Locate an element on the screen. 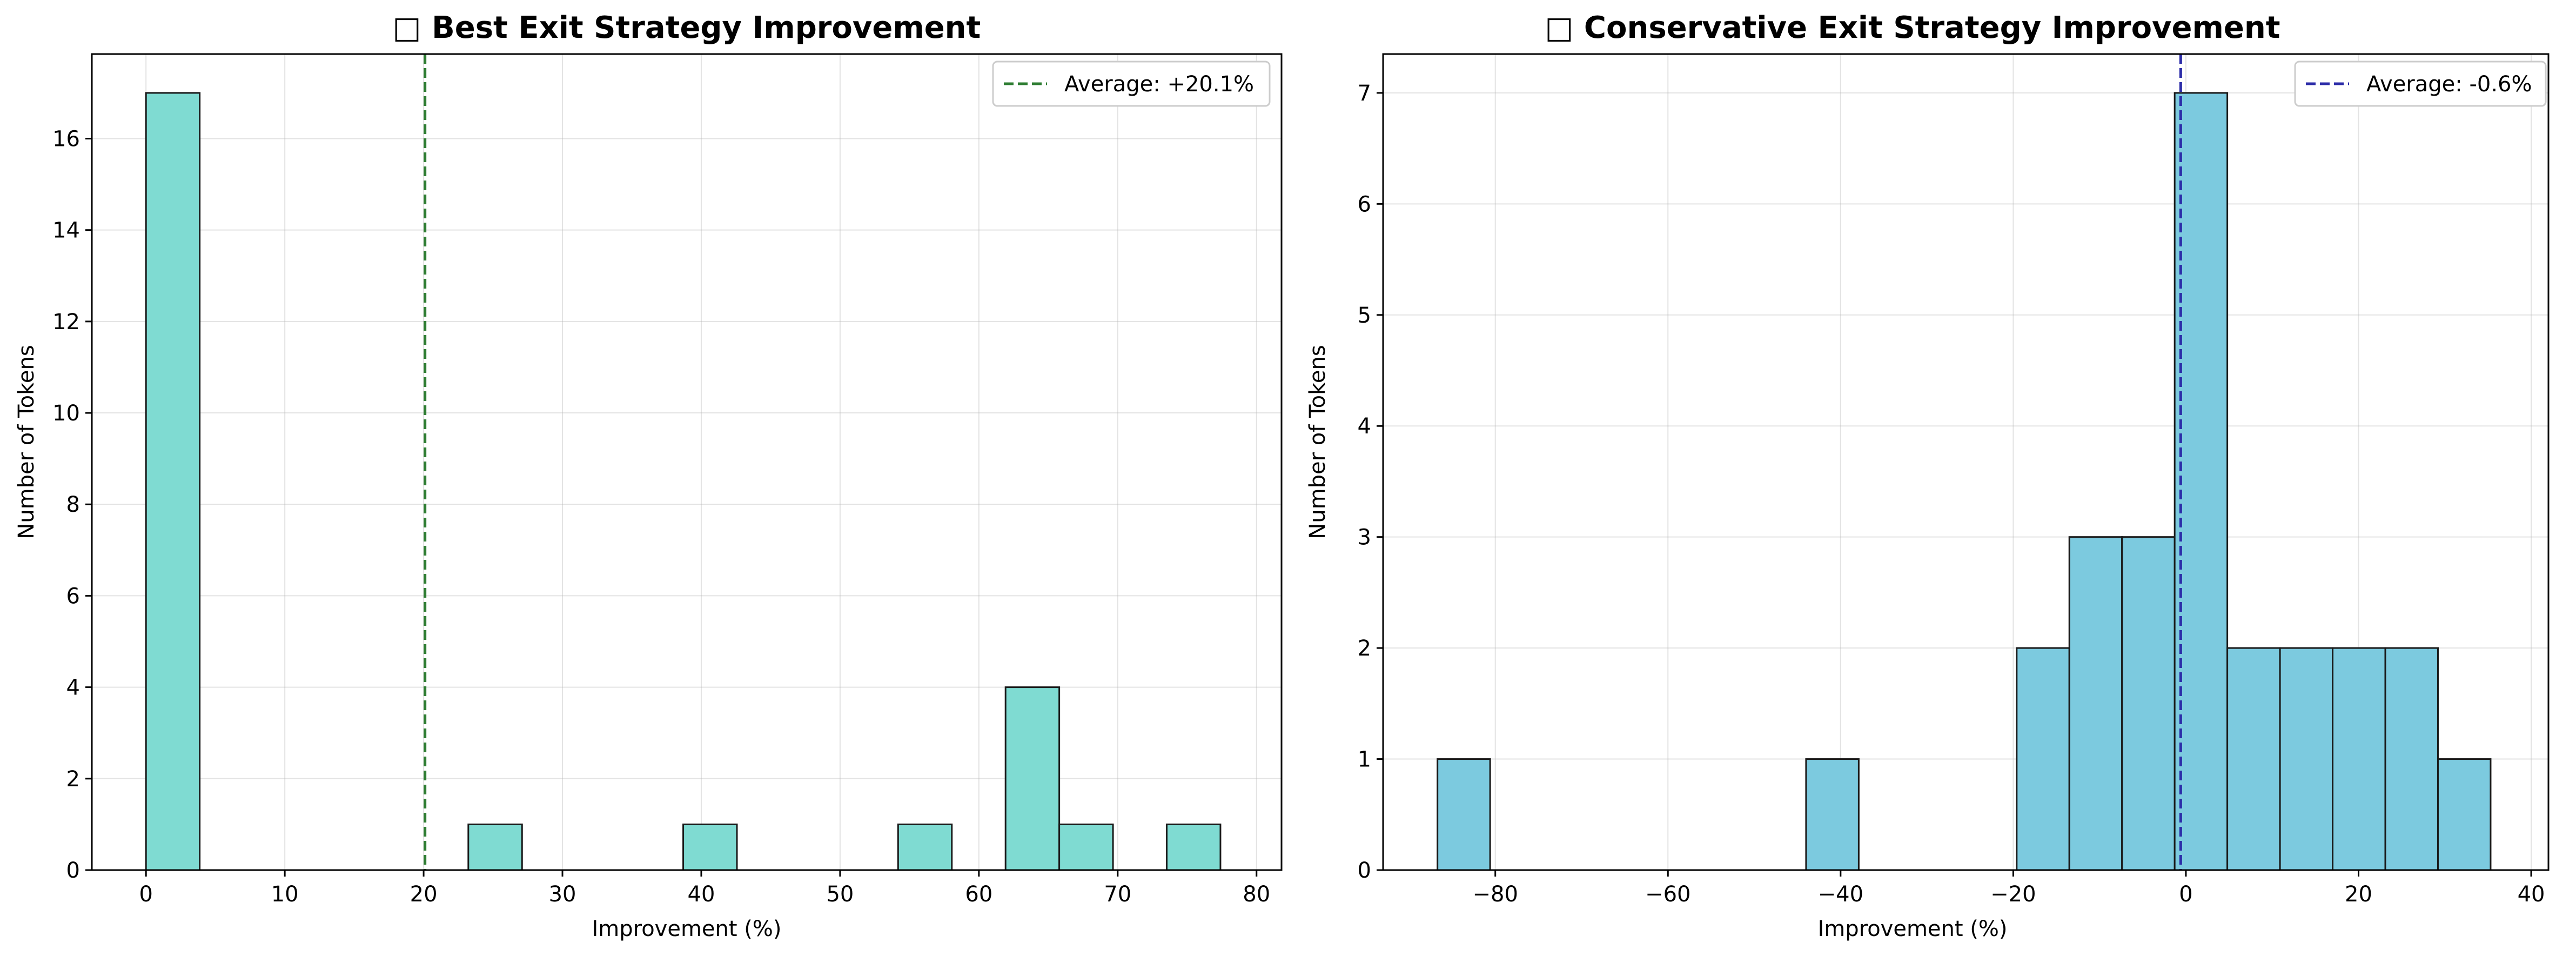 This screenshot has width=2576, height=956. conservative-exit-y-label: Number of Tokens is located at coordinates (1317, 442).